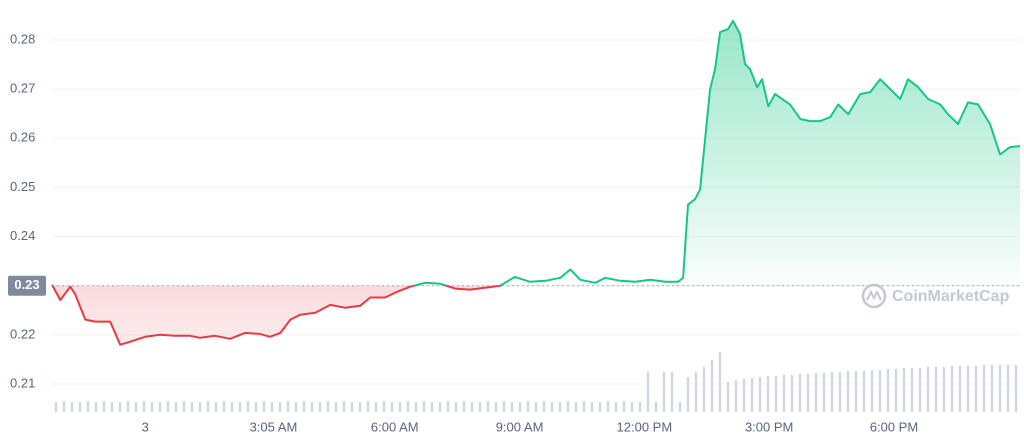 This screenshot has height=441, width=1024. Describe the element at coordinates (22, 137) in the screenshot. I see `y-tick-label: 0.26` at that location.